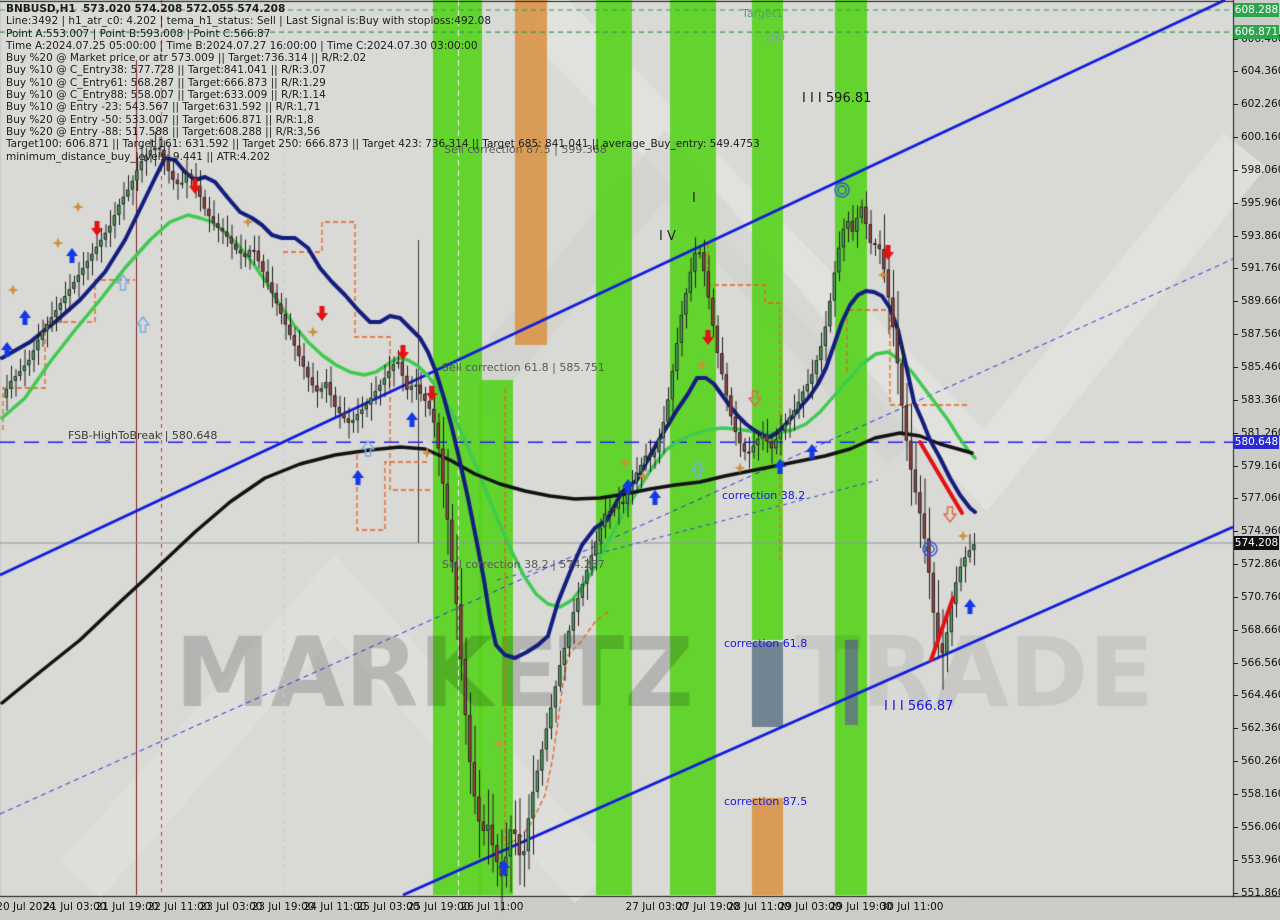 The image size is (1280, 920). I want to click on price-badge-606.871: 606.871, so click(1256, 32).